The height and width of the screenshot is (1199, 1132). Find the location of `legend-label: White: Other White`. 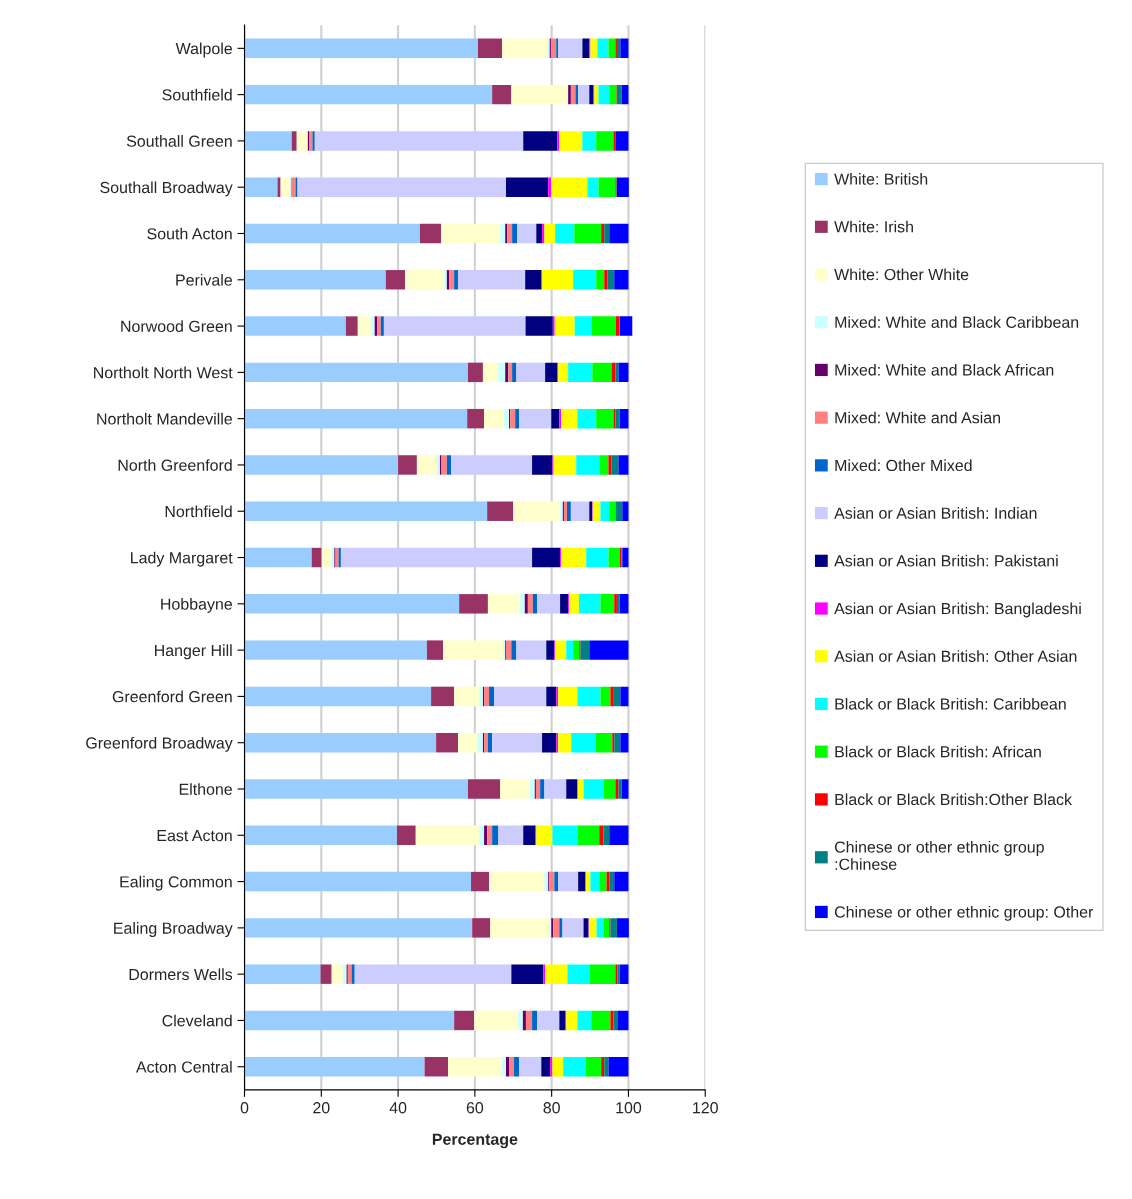

legend-label: White: Other White is located at coordinates (901, 274).